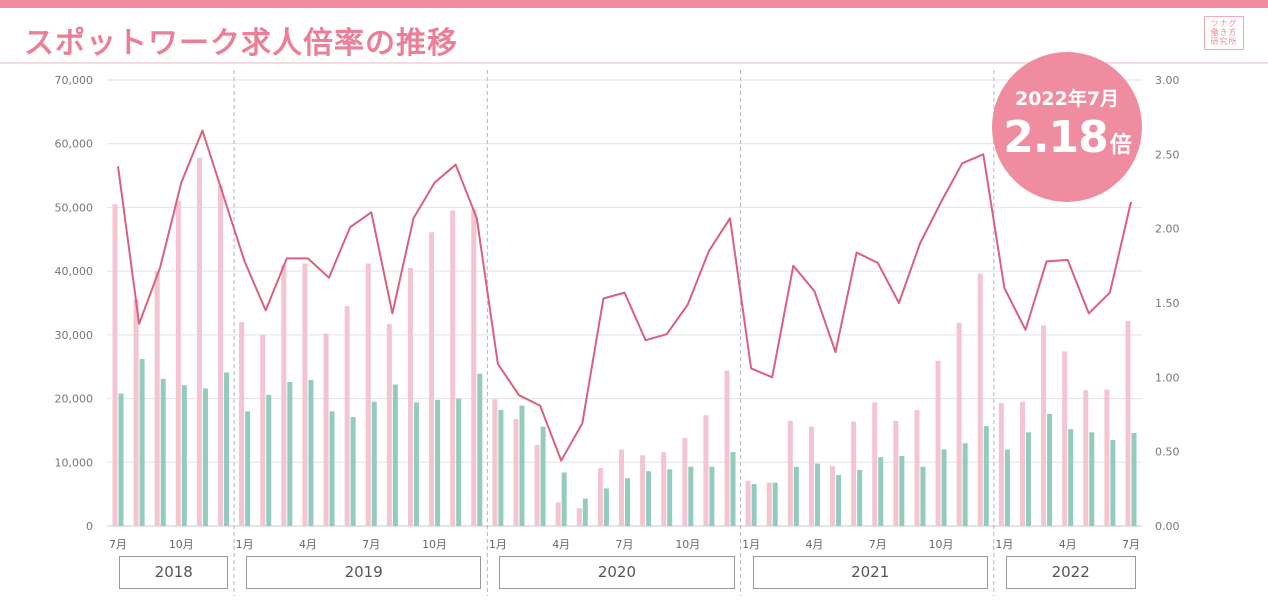 The width and height of the screenshot is (1268, 609). I want to click on logo-line-3: 研究所, so click(1224, 41).